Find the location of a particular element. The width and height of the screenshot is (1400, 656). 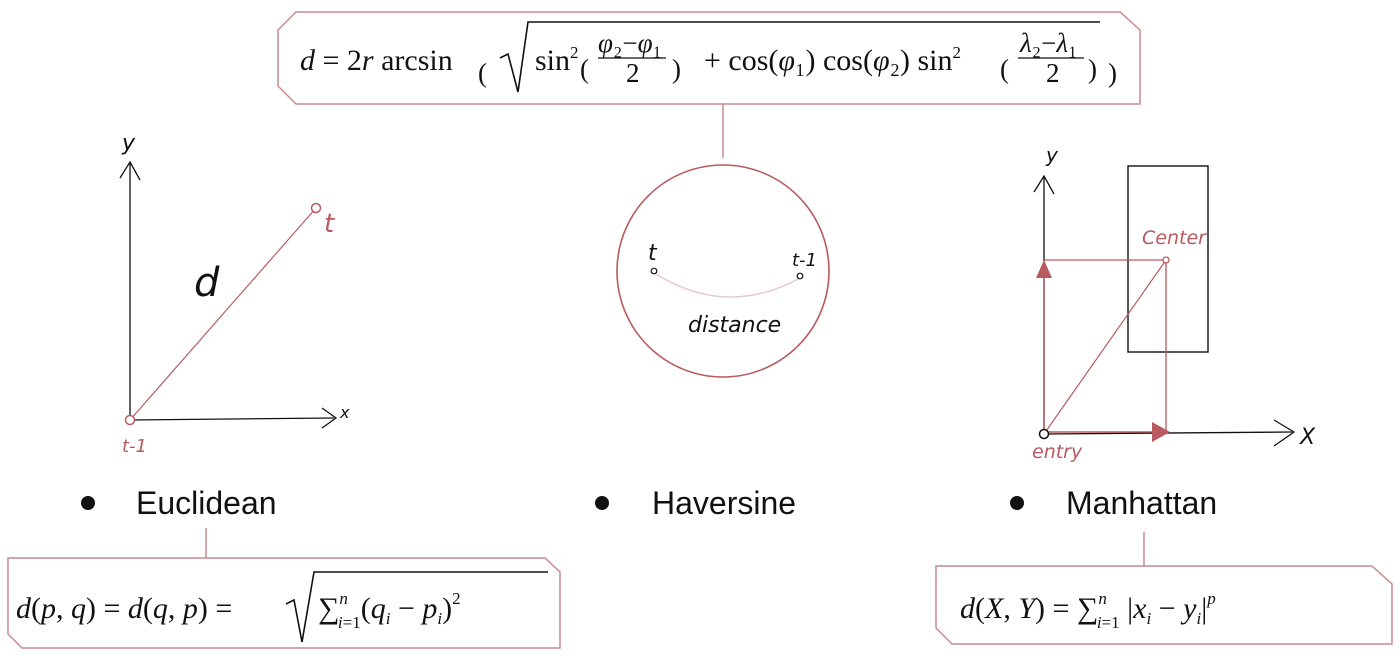

euclidean-x-arrow is located at coordinates (329, 418).